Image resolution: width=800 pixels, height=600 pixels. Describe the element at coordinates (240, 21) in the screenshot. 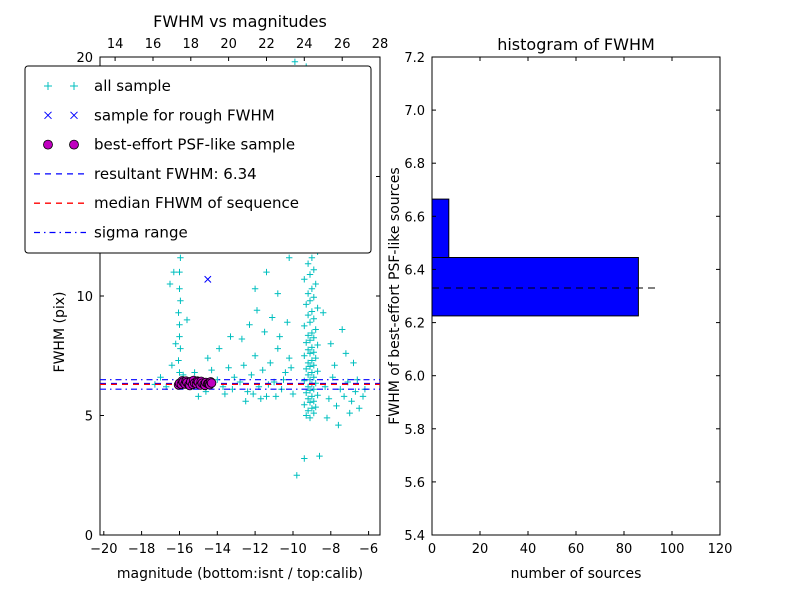

I see `left-plot-title: FWHM vs magnitudes` at that location.